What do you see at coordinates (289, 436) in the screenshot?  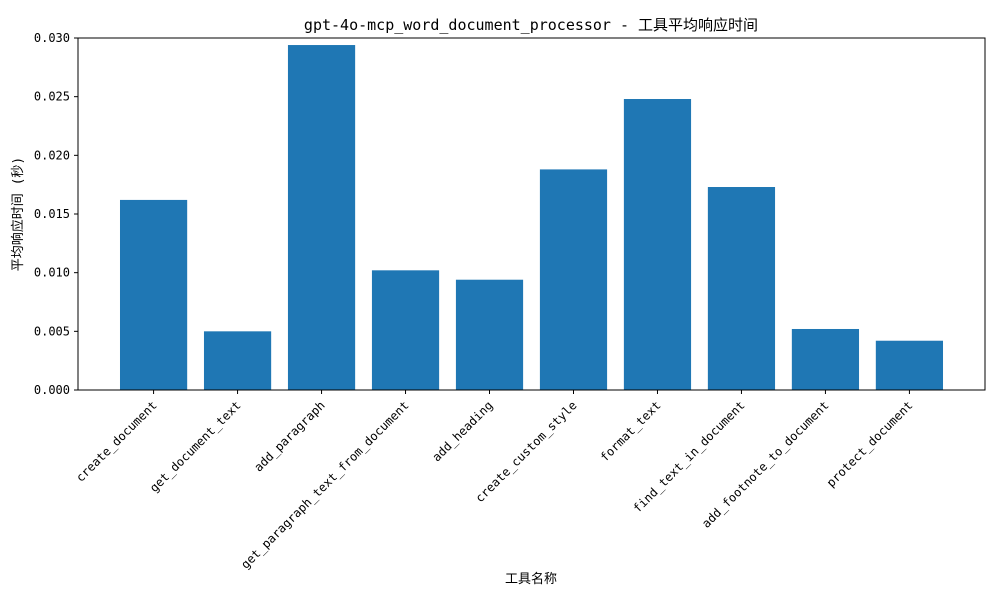 I see `x-tick-label: add_paragraph` at bounding box center [289, 436].